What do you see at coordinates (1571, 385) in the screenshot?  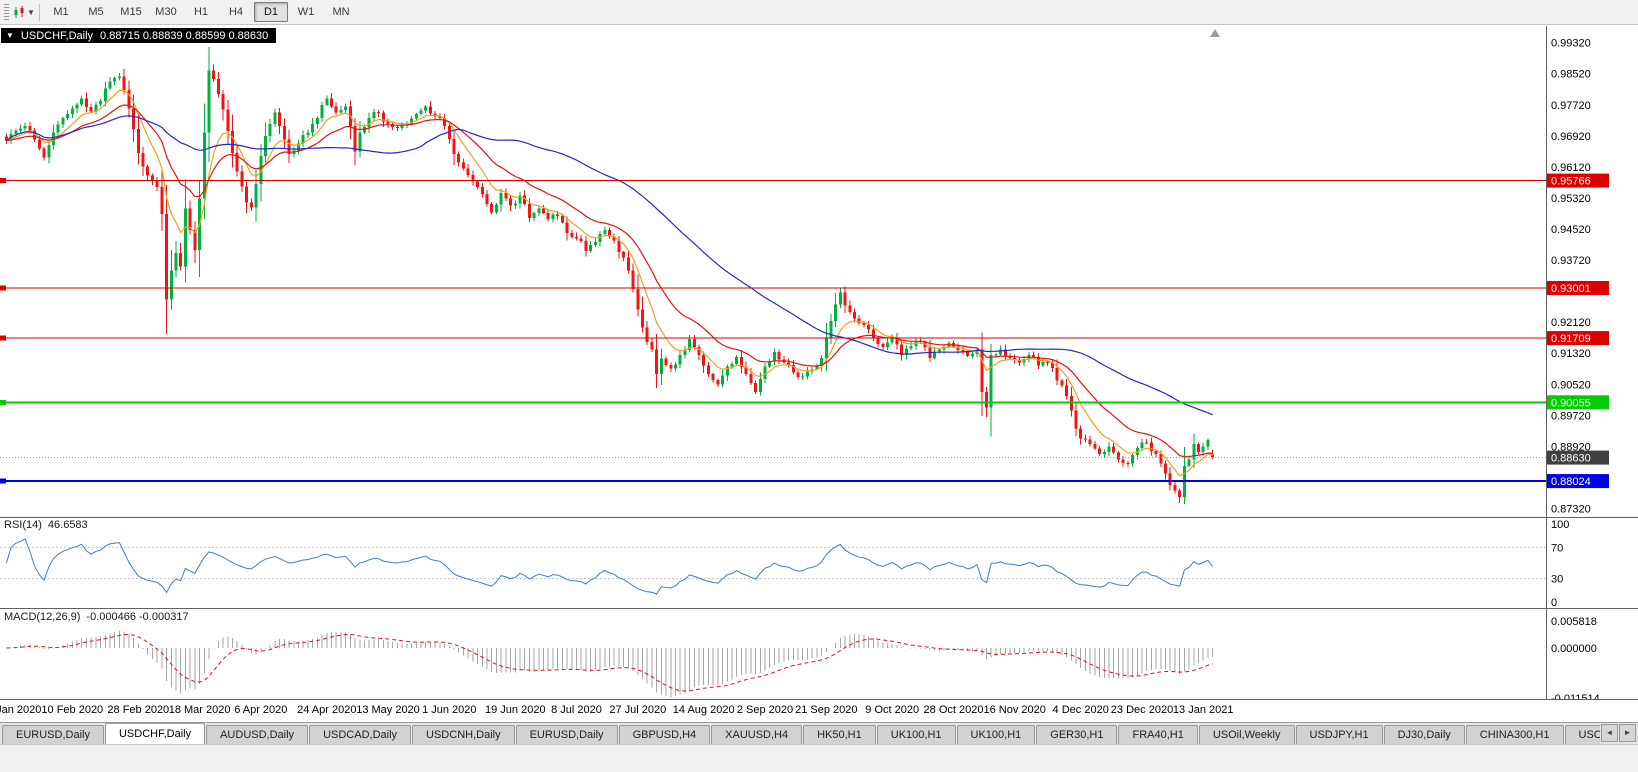 I see `svg-text: 0.90520` at bounding box center [1571, 385].